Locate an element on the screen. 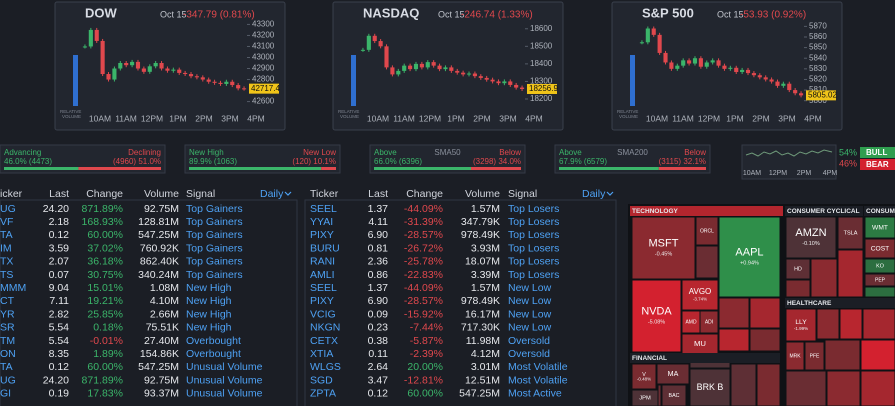  table-header: Ticker is located at coordinates (324, 194).